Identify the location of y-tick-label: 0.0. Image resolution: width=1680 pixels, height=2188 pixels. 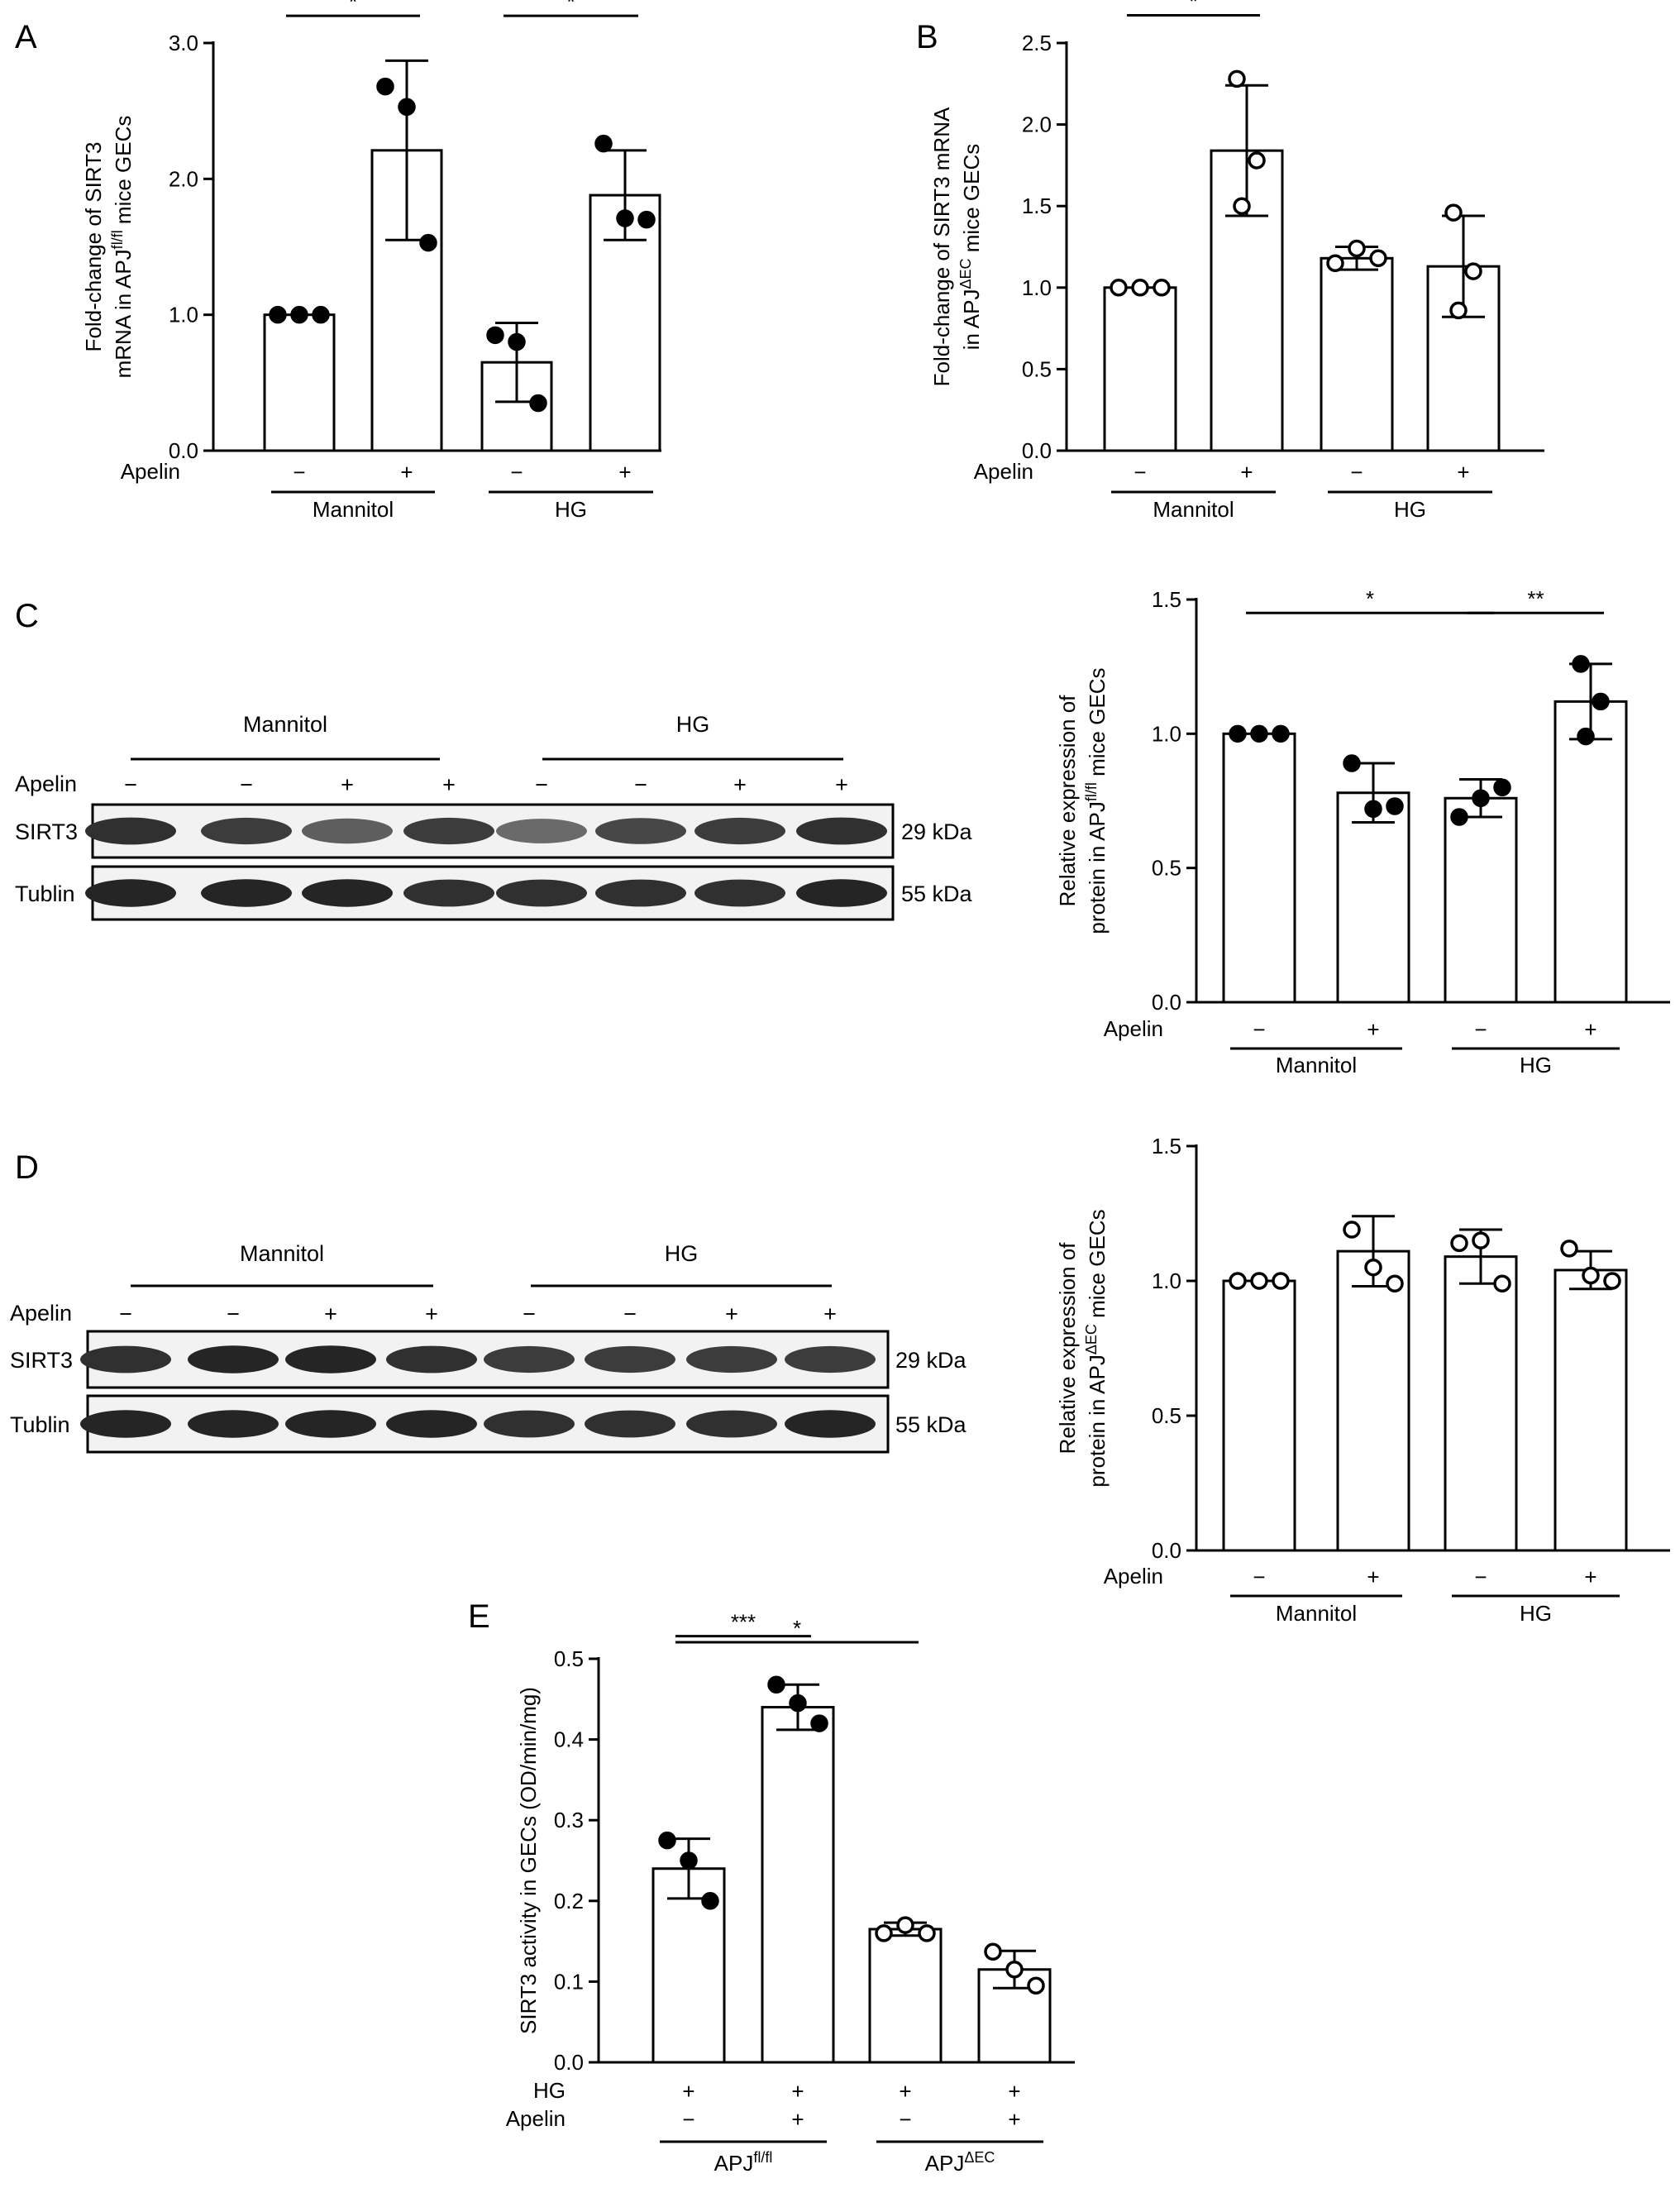
(1166, 1550).